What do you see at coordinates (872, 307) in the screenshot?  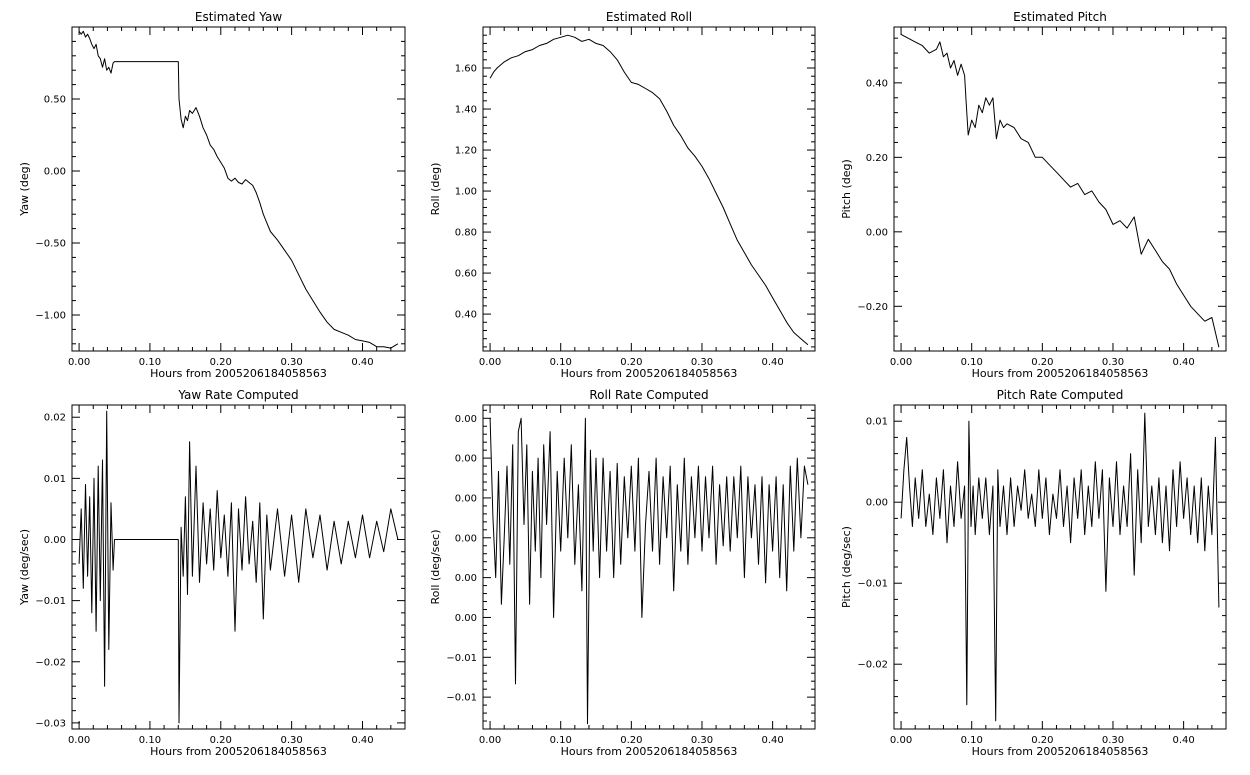 I see `y-tick-label: −0.20` at bounding box center [872, 307].